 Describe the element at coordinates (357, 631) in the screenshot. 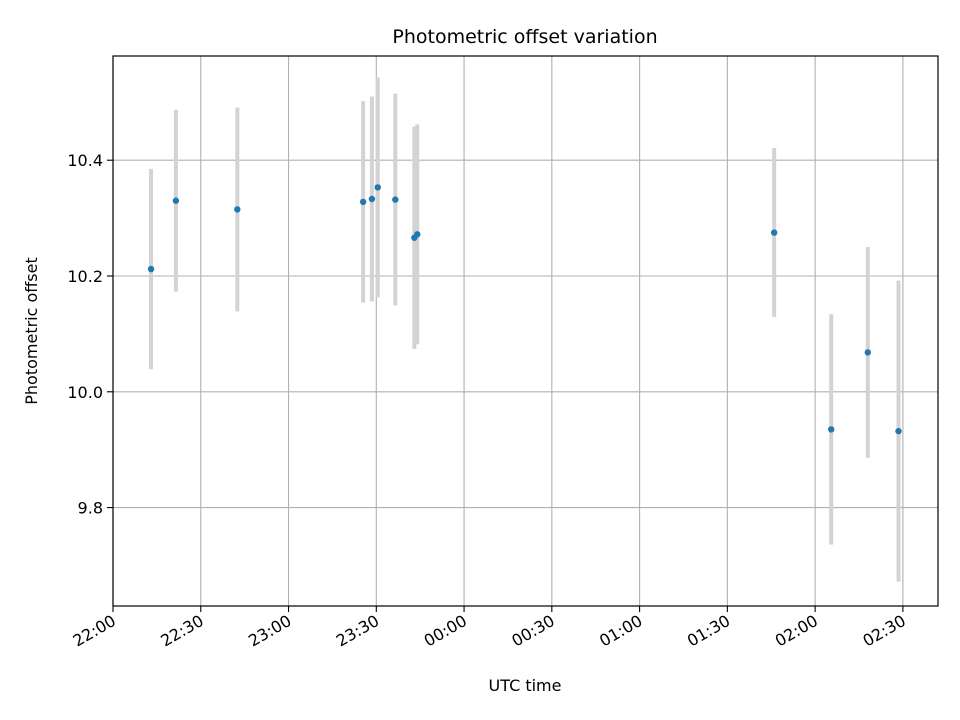

I see `x-tick-label: 23:30` at that location.